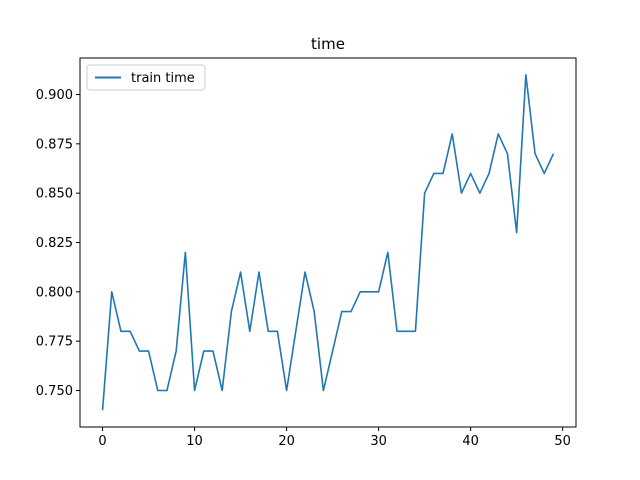 Image resolution: width=640 pixels, height=480 pixels. I want to click on x-tick-label: 40, so click(470, 441).